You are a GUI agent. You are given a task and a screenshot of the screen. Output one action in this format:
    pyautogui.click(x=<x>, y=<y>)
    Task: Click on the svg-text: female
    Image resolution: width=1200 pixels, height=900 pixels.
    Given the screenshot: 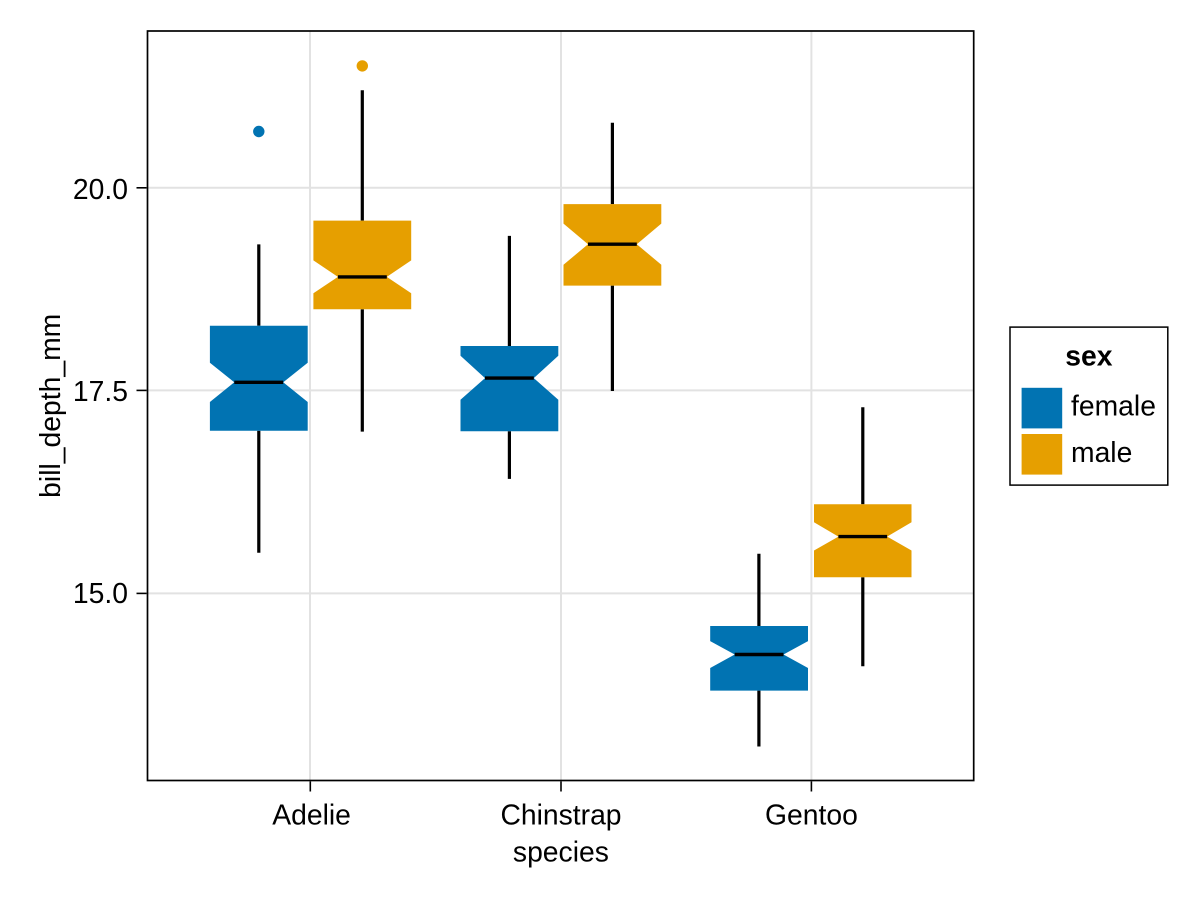 What is the action you would take?
    pyautogui.click(x=1113, y=406)
    